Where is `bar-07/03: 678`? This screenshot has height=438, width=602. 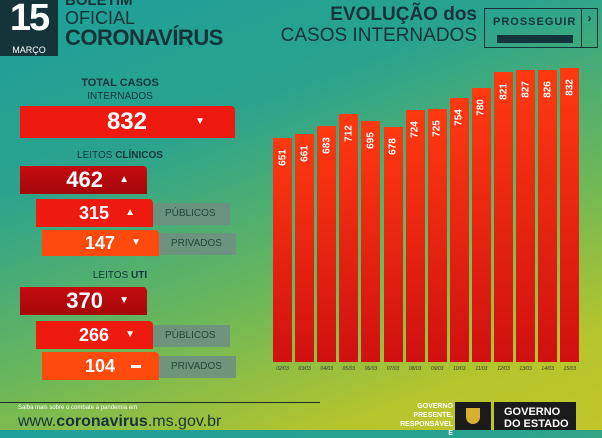
bar-07/03: 678 is located at coordinates (393, 244).